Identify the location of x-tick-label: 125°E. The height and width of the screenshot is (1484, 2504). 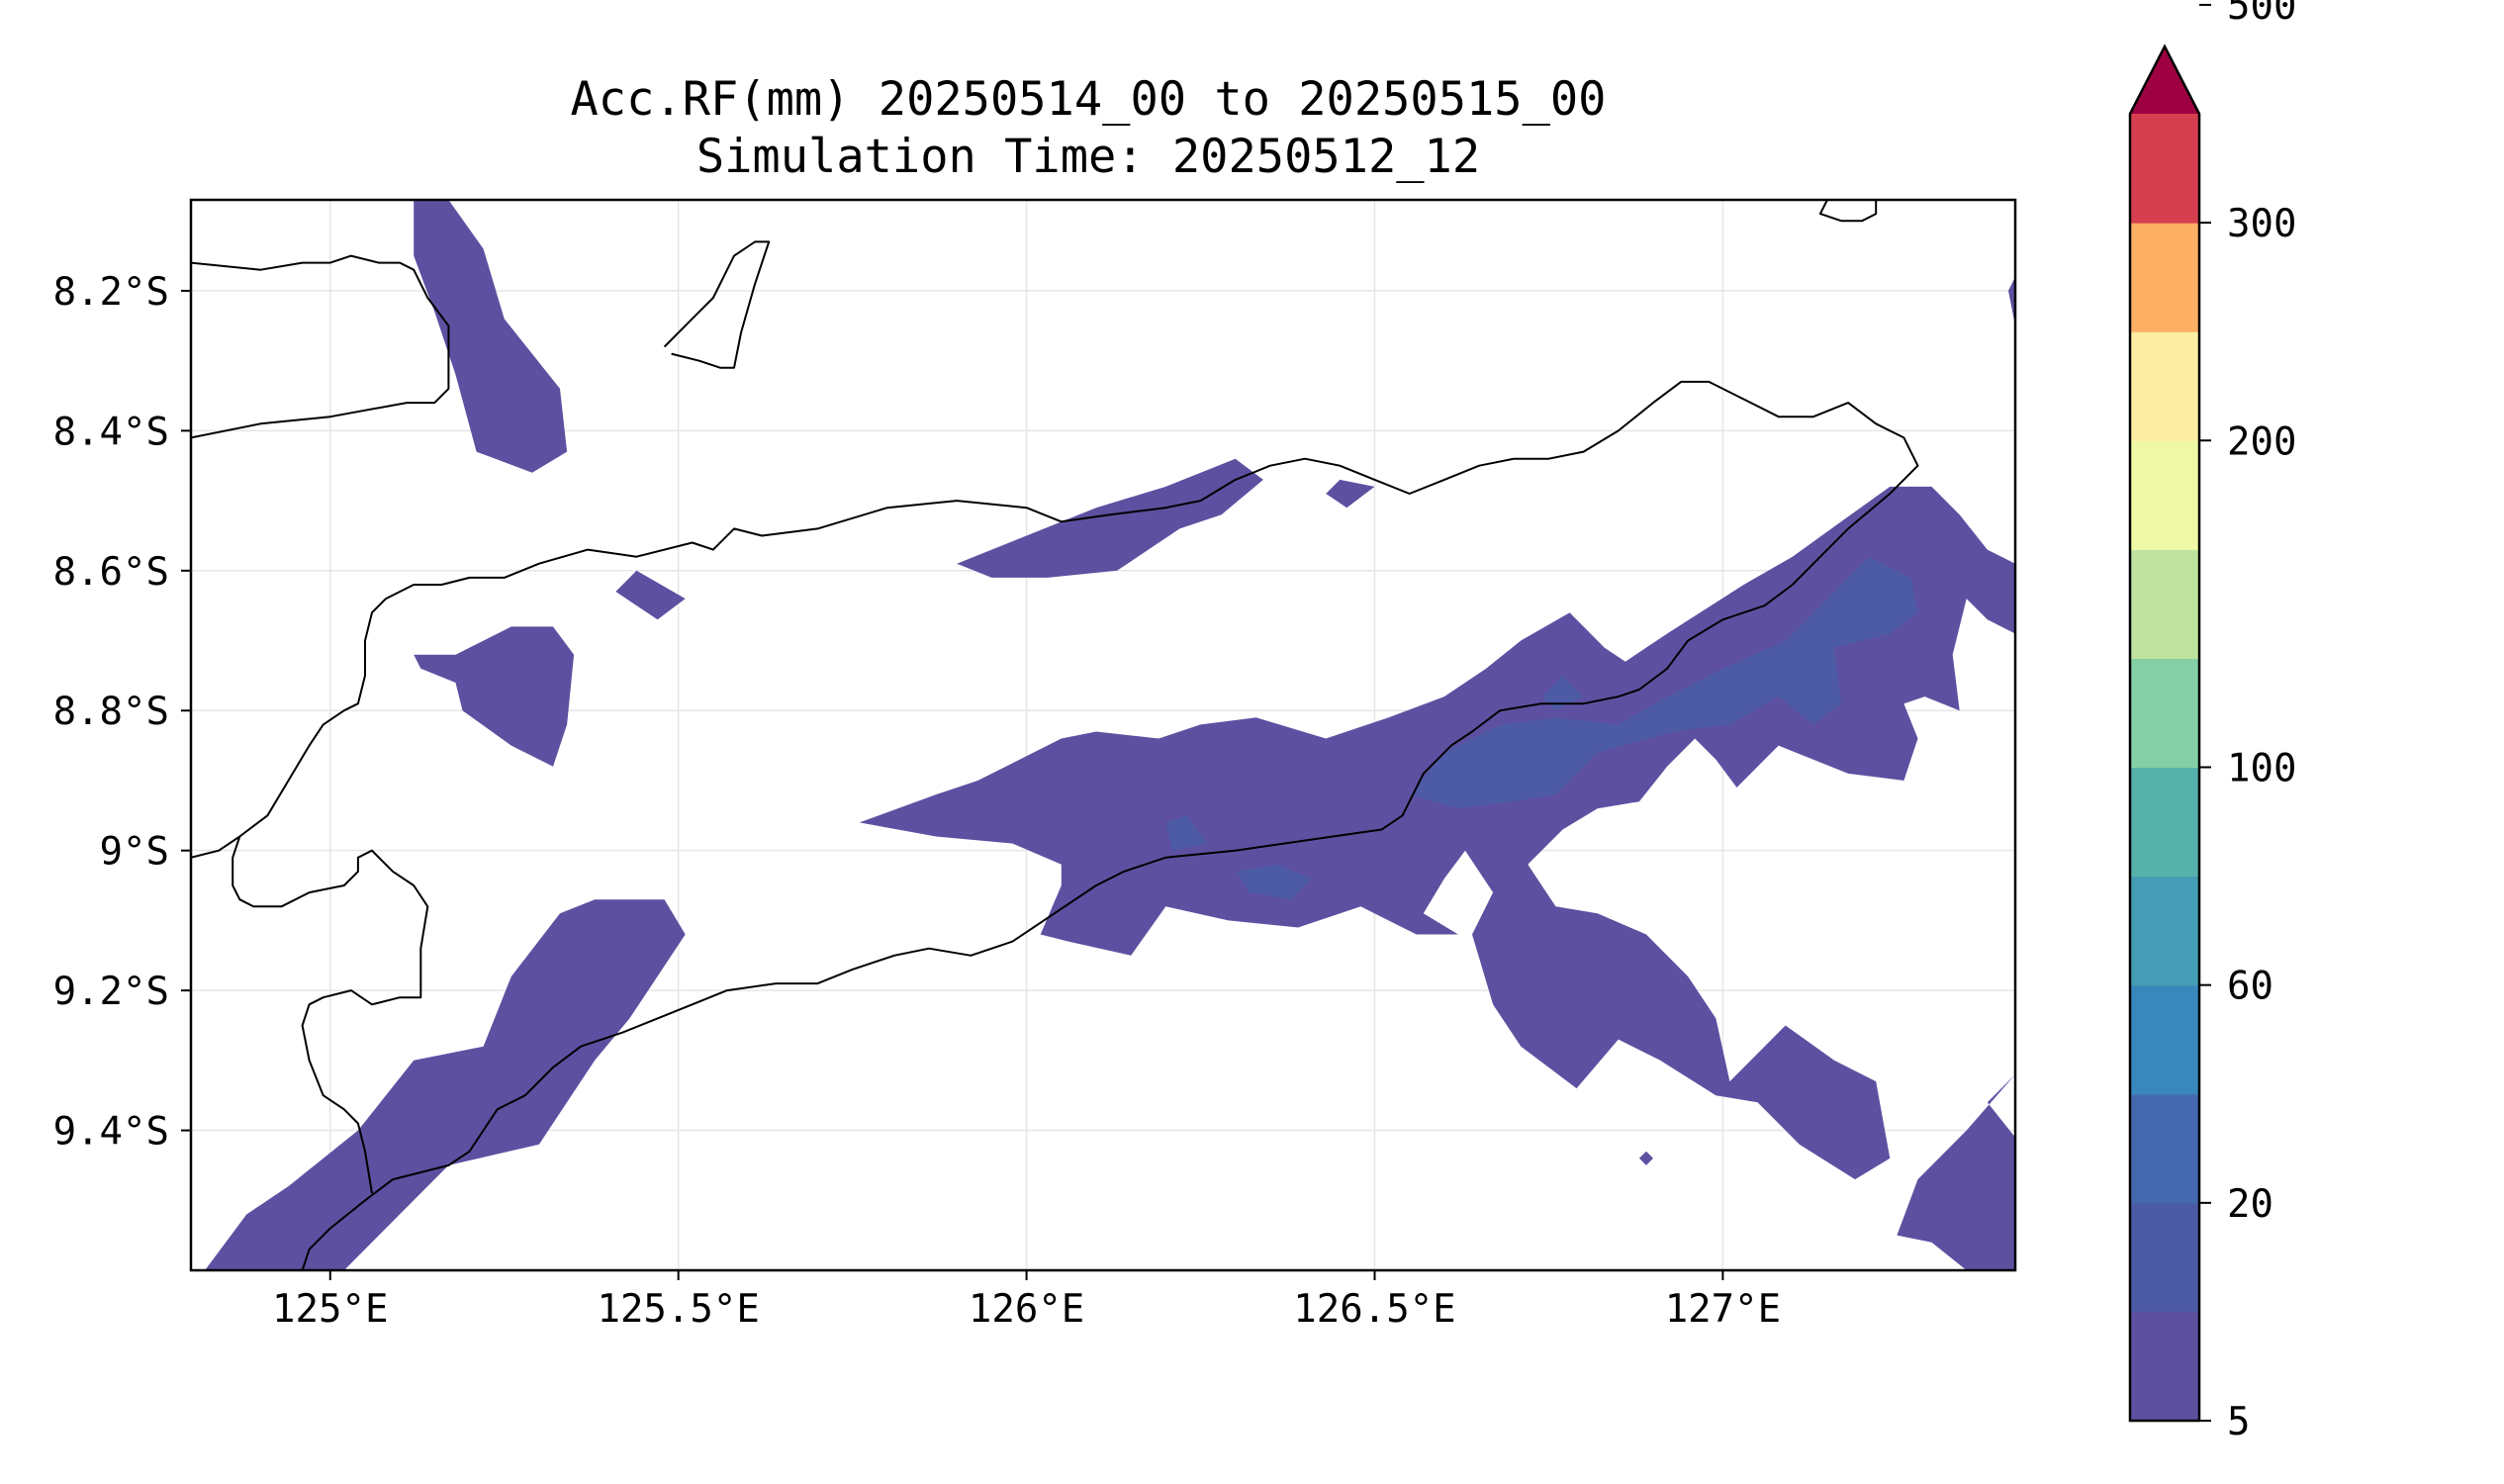
(330, 1309).